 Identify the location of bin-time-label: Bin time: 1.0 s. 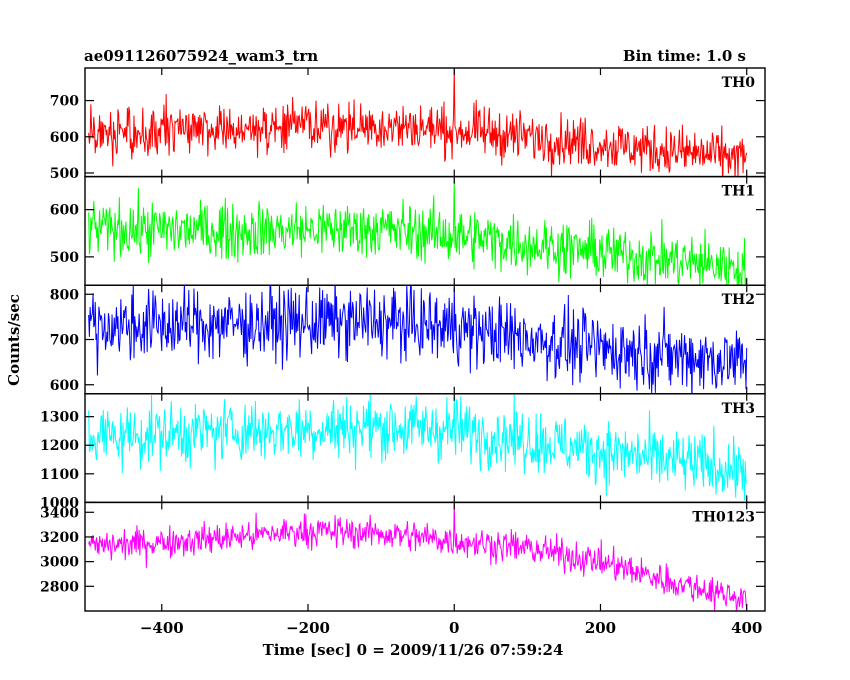
(684, 56).